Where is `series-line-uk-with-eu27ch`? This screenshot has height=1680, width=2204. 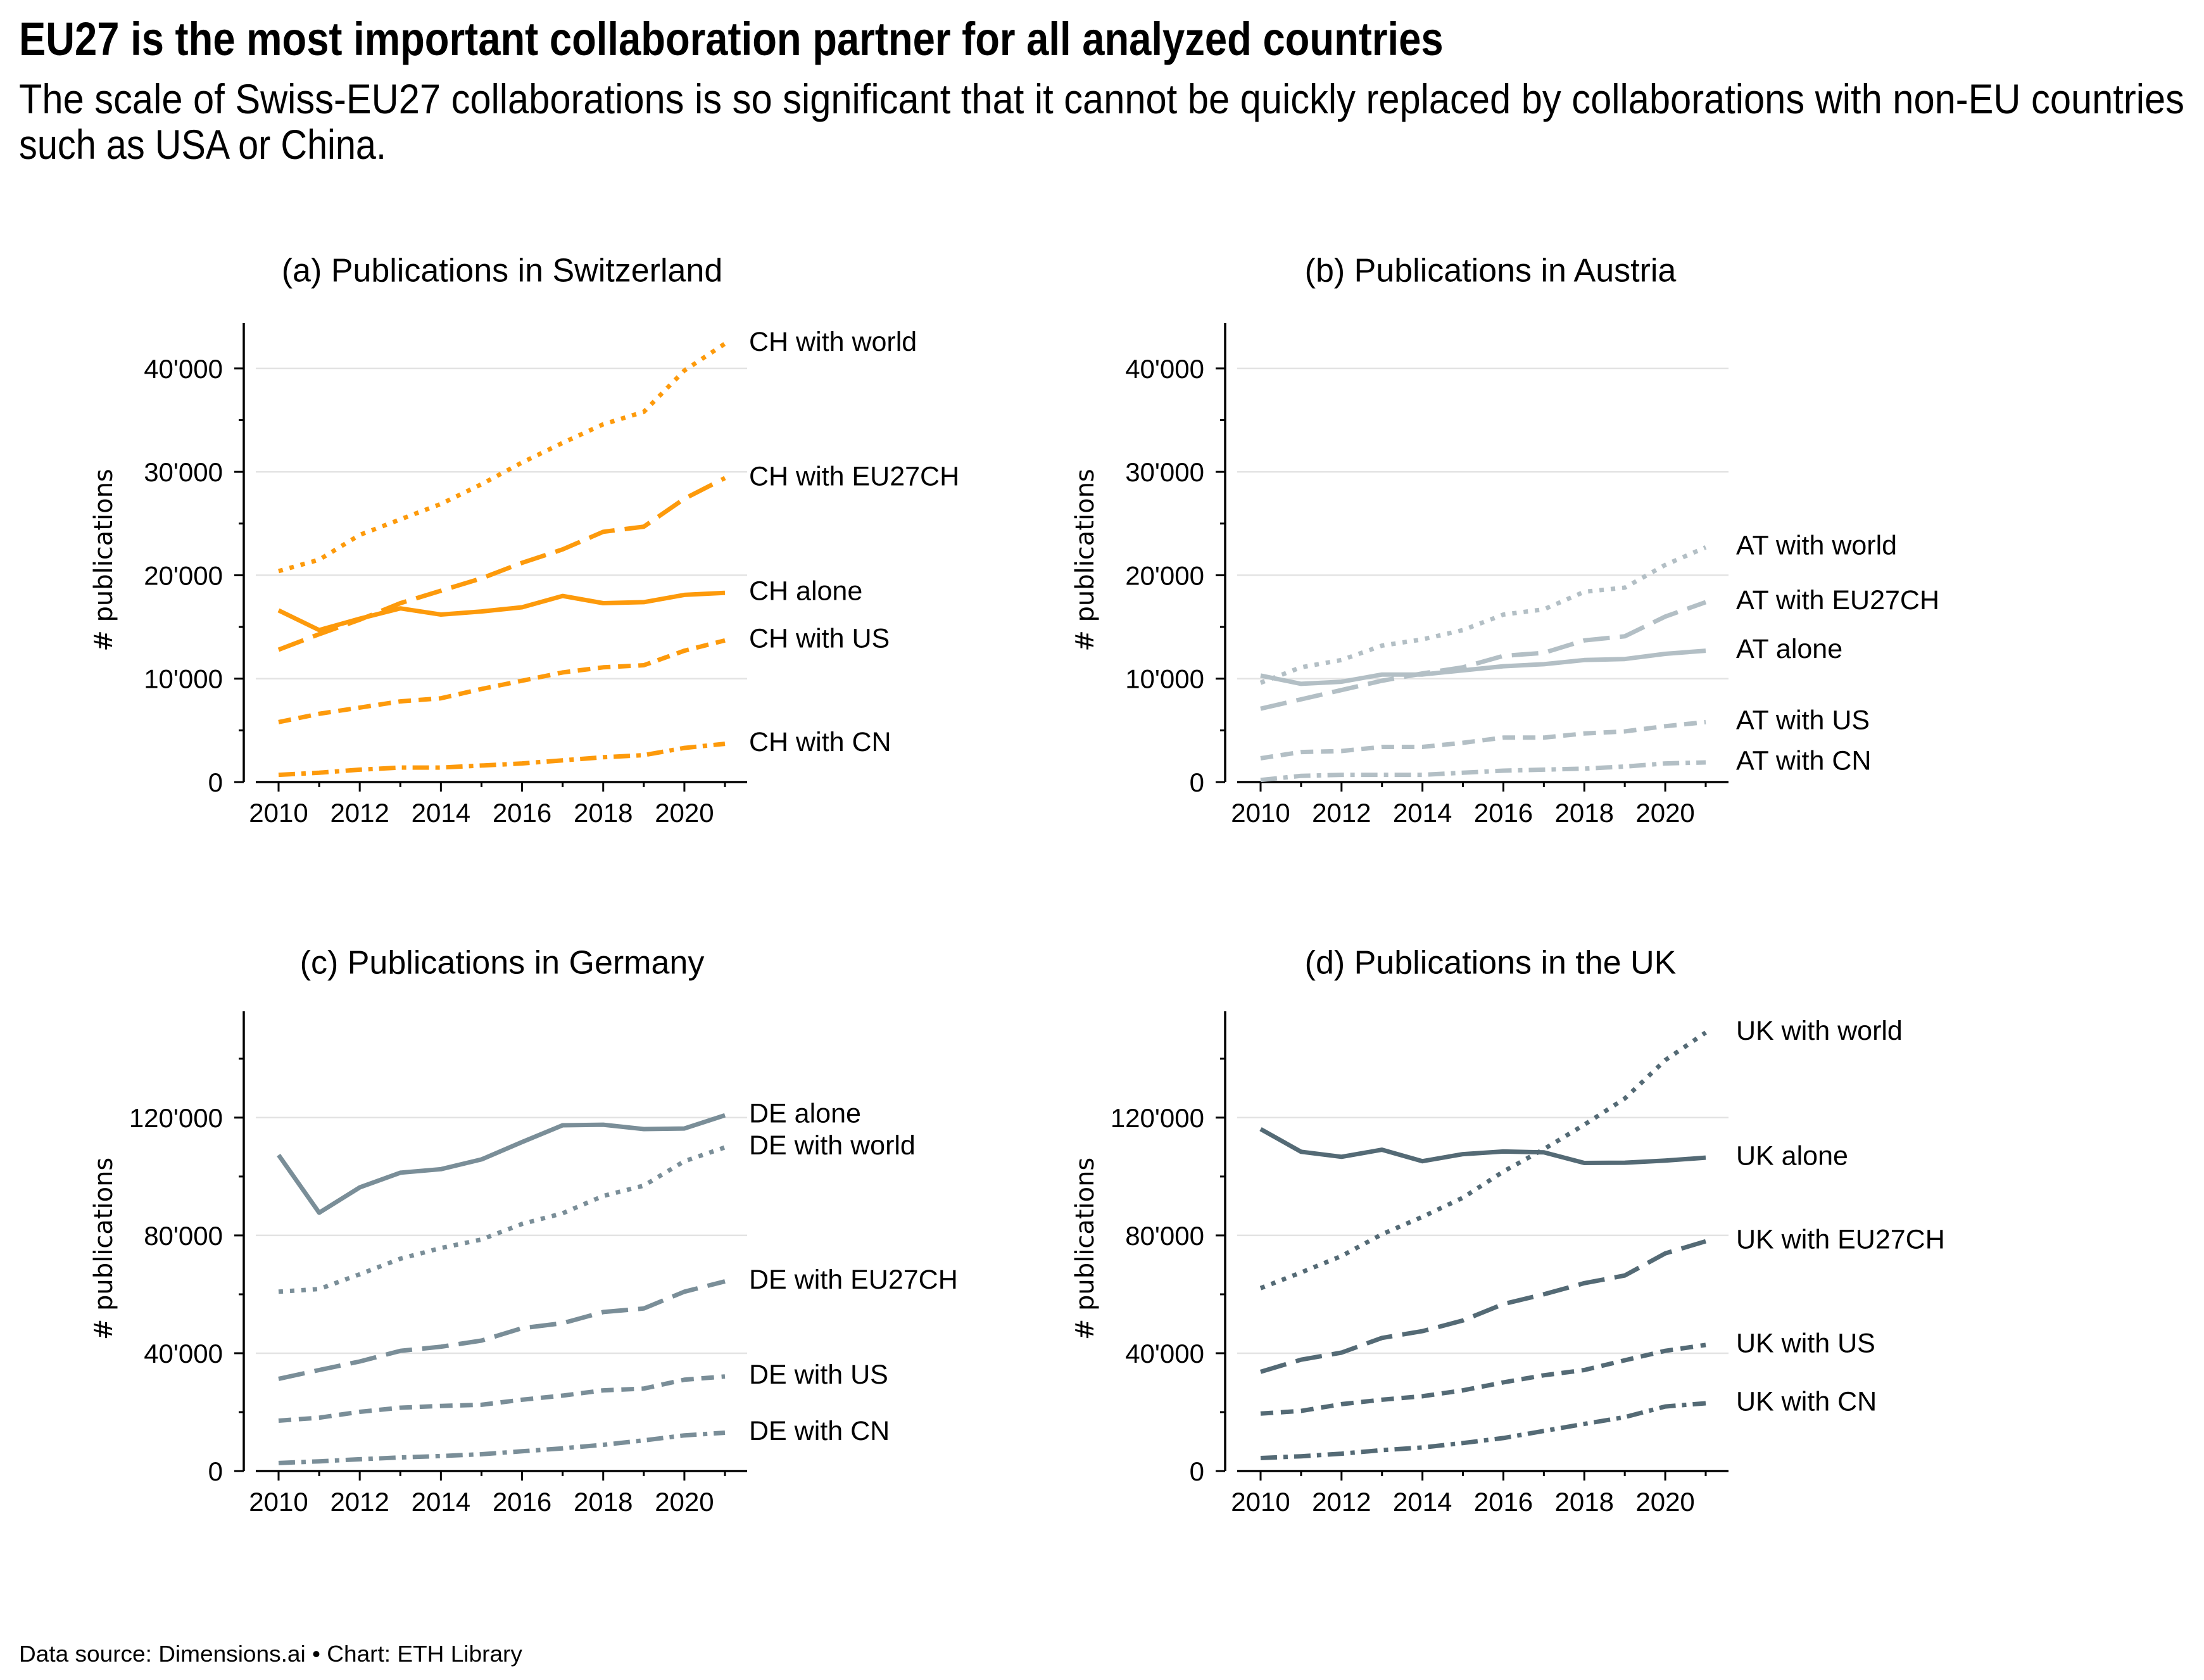 series-line-uk-with-eu27ch is located at coordinates (1483, 1307).